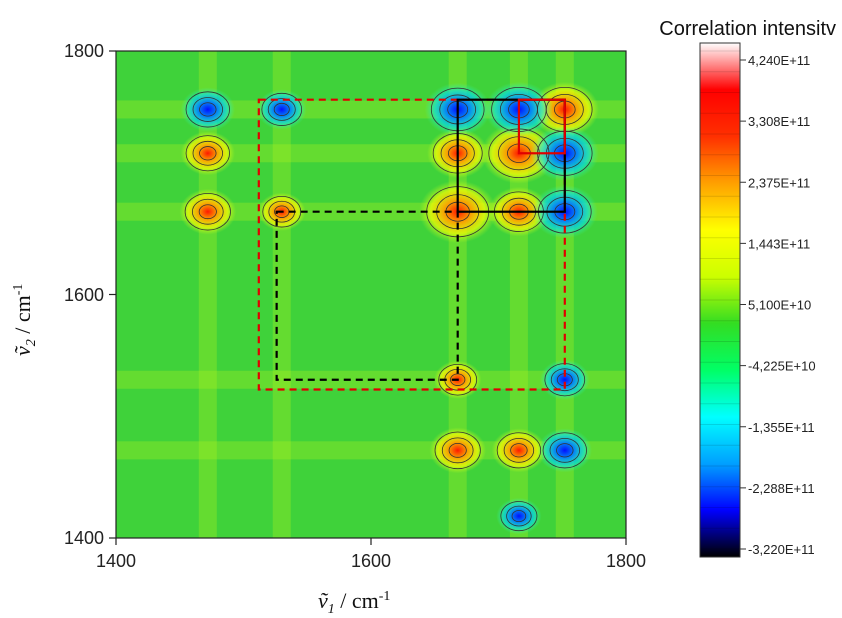 The height and width of the screenshot is (618, 842). I want to click on colorbar-steps, so click(720, 300).